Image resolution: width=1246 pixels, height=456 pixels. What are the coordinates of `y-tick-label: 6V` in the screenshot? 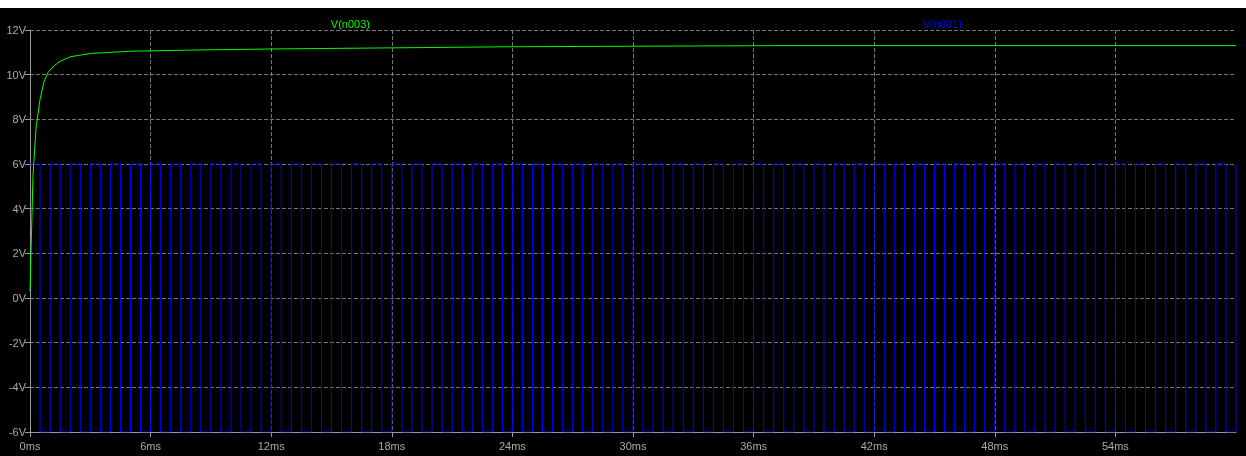 It's located at (19, 164).